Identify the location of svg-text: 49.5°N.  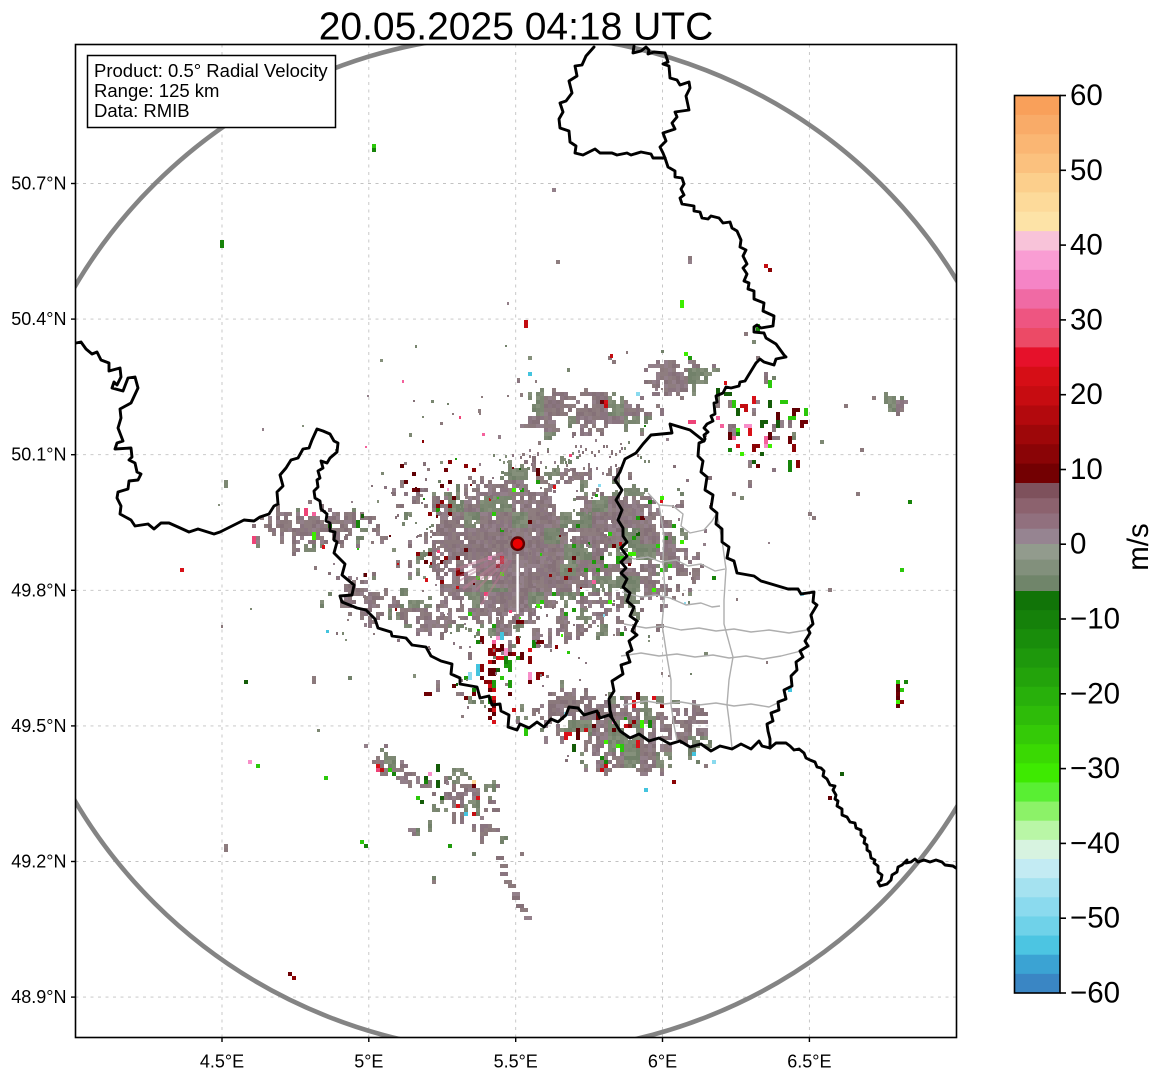
(38, 726).